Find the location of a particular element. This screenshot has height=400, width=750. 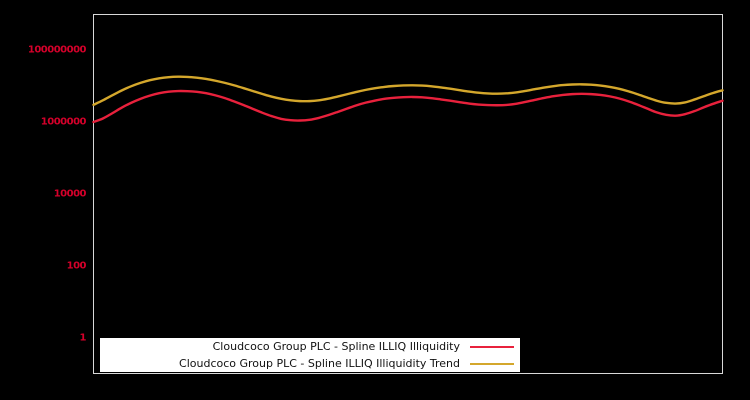

y-axis-tick-label: 100000000 is located at coordinates (57, 50).